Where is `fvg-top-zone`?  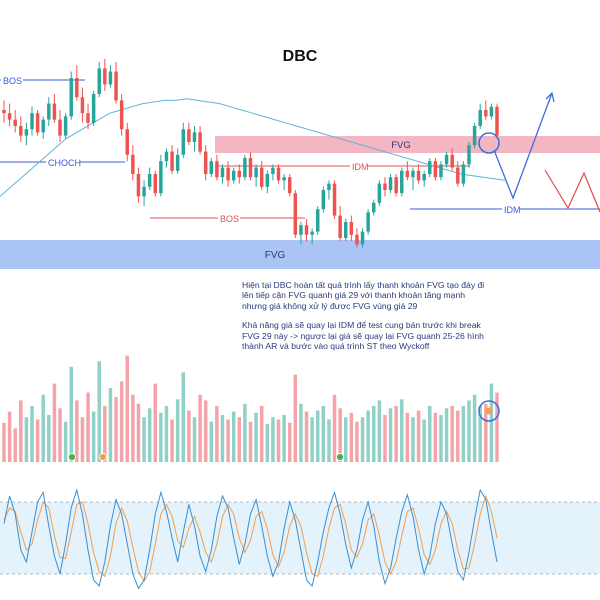
fvg-top-zone is located at coordinates (407, 144).